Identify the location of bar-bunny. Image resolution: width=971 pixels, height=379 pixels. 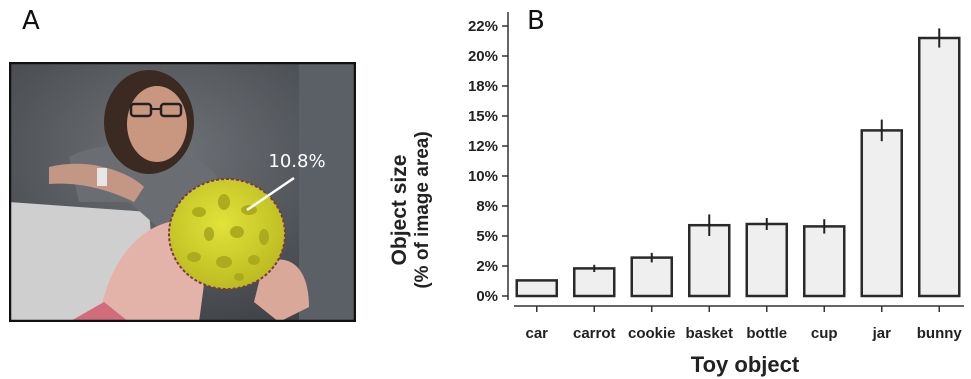
(939, 167).